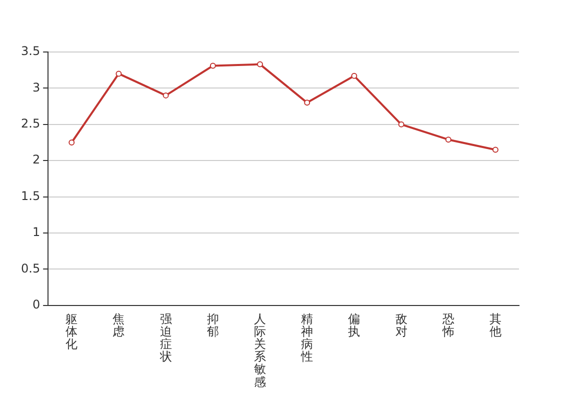 The image size is (567, 400). What do you see at coordinates (401, 325) in the screenshot?
I see `x-tick-label: 敌对` at bounding box center [401, 325].